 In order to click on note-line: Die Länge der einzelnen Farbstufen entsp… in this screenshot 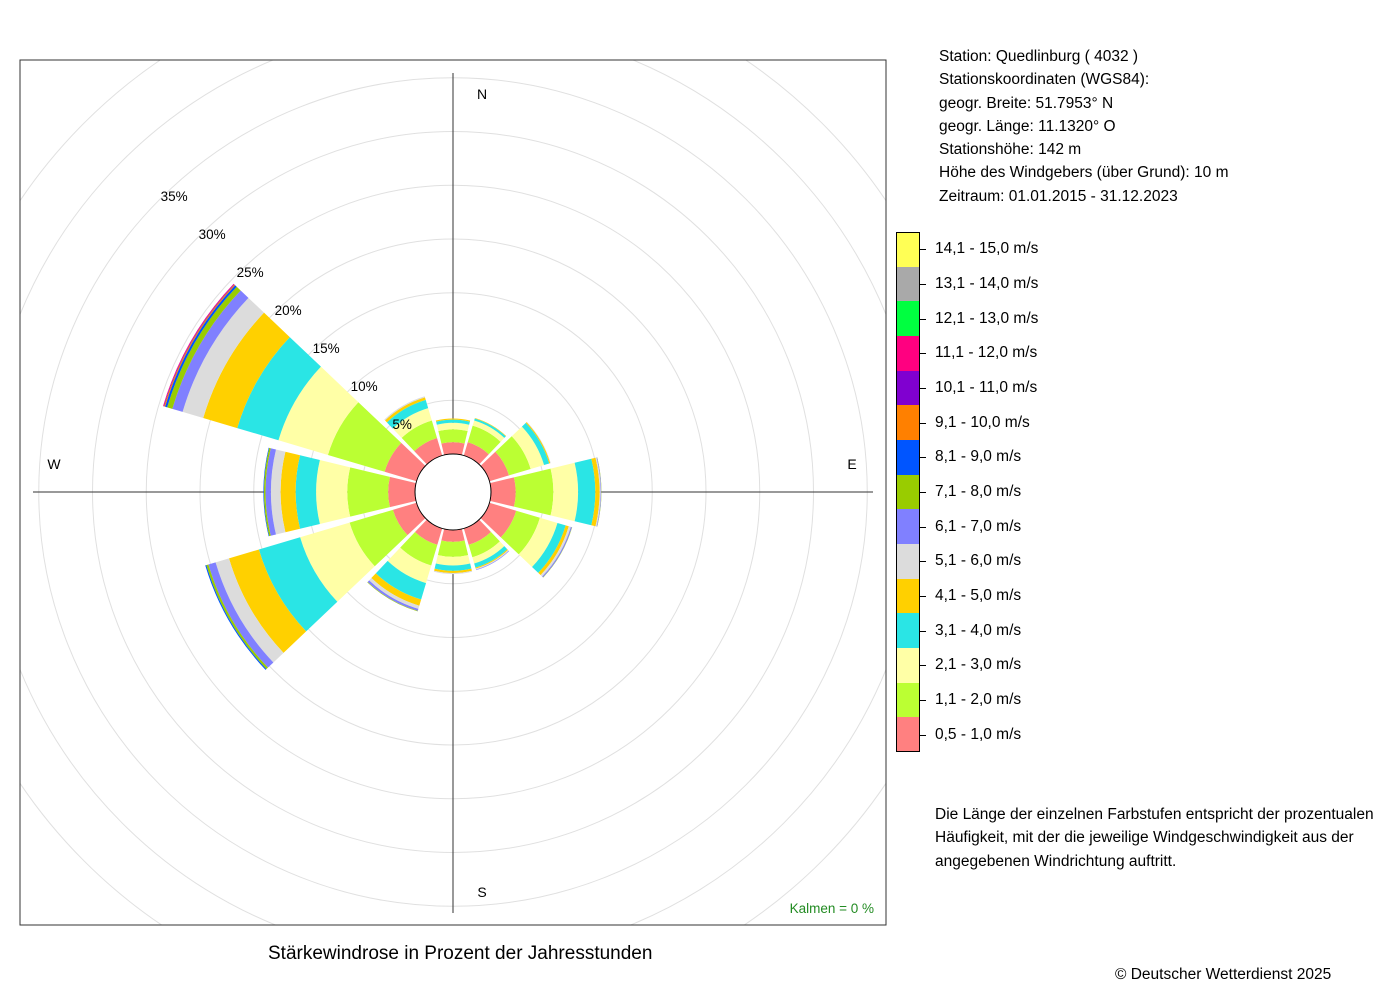, I will do `click(1154, 814)`.